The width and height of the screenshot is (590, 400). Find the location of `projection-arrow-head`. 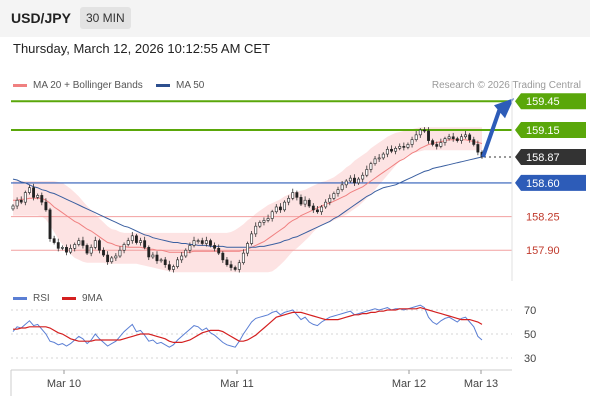

projection-arrow-head is located at coordinates (504, 108).